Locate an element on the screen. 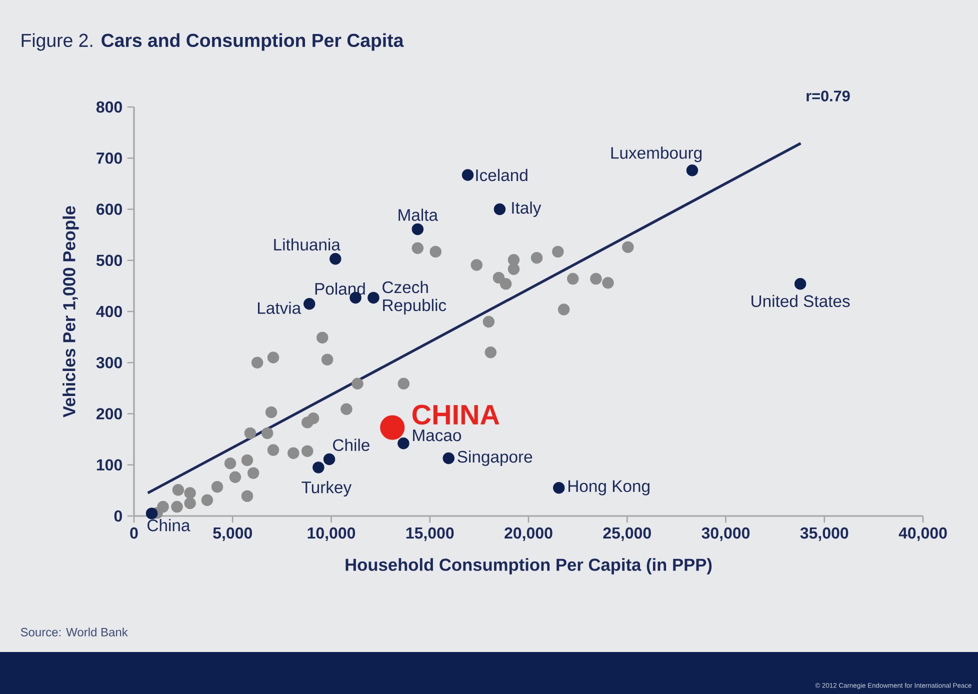 This screenshot has width=978, height=694. x-tick-label: 5,000 is located at coordinates (232, 534).